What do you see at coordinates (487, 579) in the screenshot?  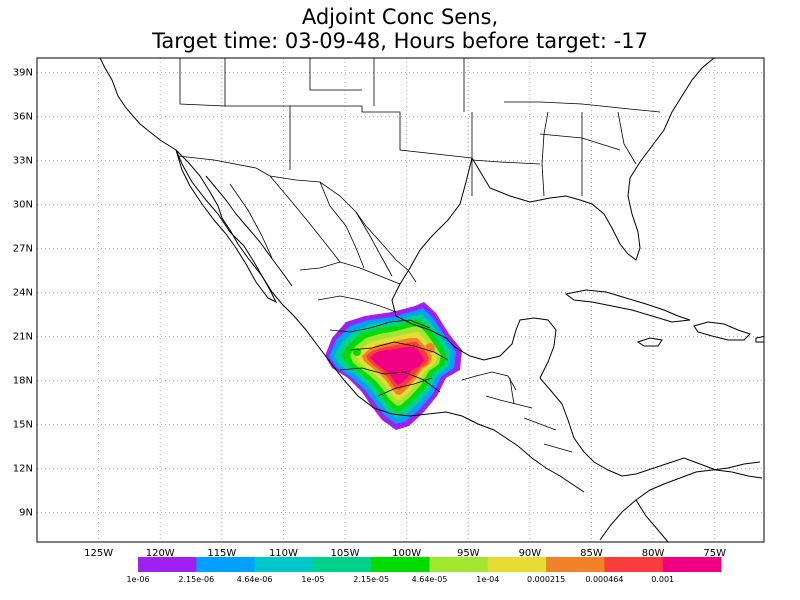 I see `colorbar-label: 1e-04` at bounding box center [487, 579].